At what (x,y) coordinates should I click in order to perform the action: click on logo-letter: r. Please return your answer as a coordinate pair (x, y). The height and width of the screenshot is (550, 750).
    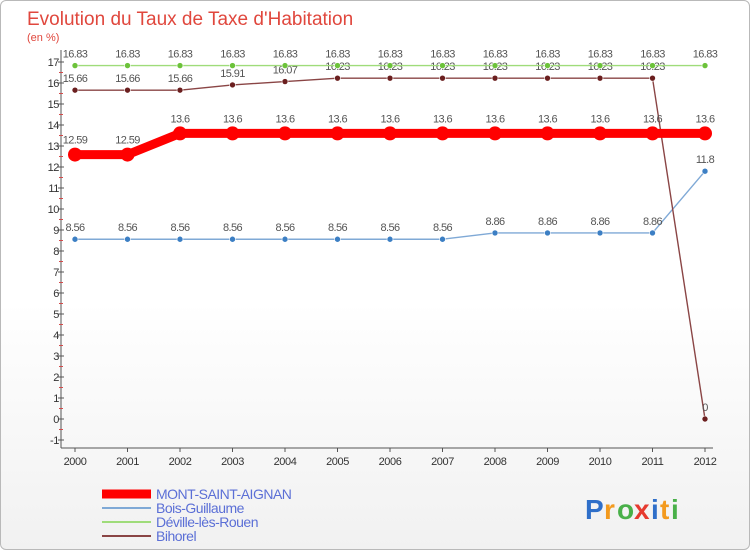
    Looking at the image, I should click on (610, 509).